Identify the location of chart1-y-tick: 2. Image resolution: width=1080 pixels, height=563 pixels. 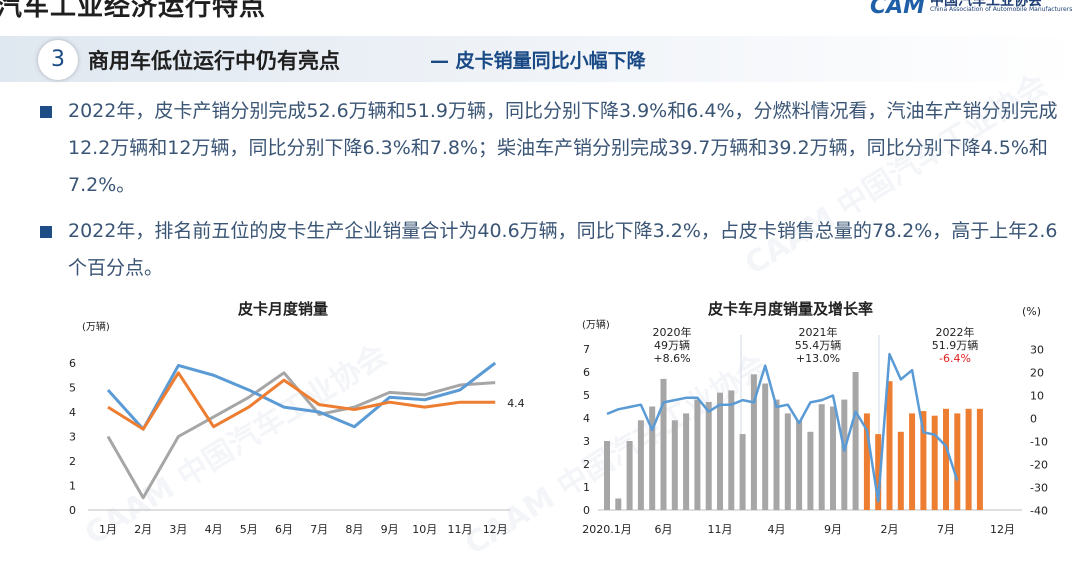
(72, 461).